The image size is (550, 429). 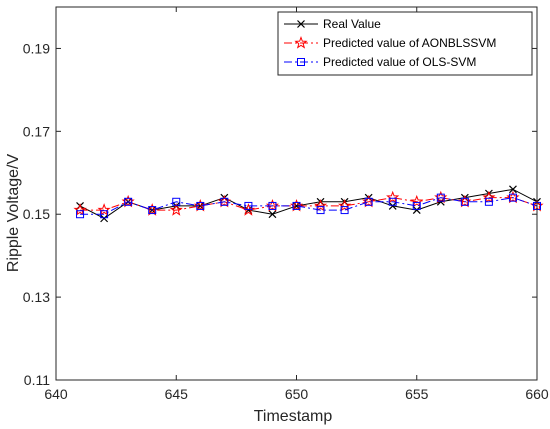 What do you see at coordinates (417, 394) in the screenshot?
I see `x-tick-label: 655` at bounding box center [417, 394].